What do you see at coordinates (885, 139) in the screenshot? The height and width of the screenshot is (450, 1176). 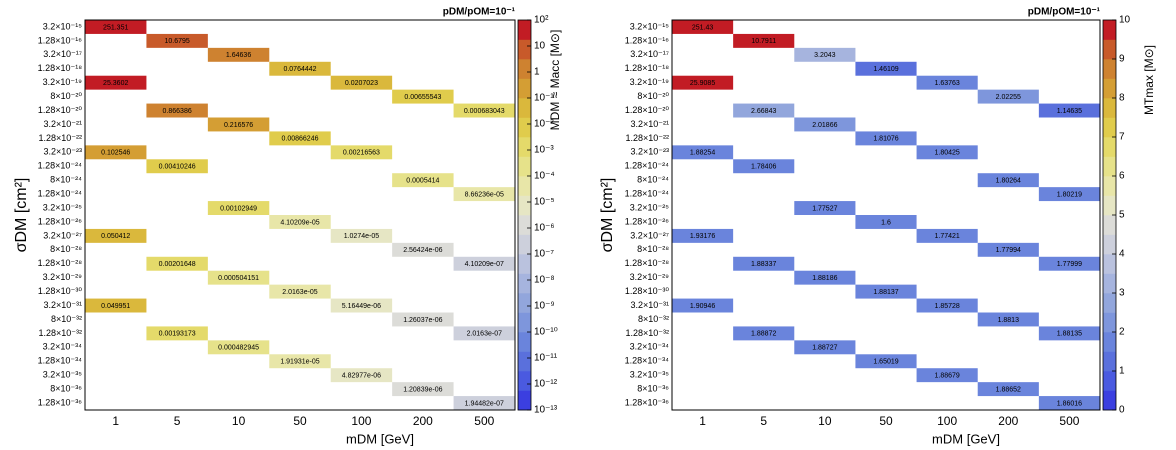 I see `cell-label: 1.81076` at bounding box center [885, 139].